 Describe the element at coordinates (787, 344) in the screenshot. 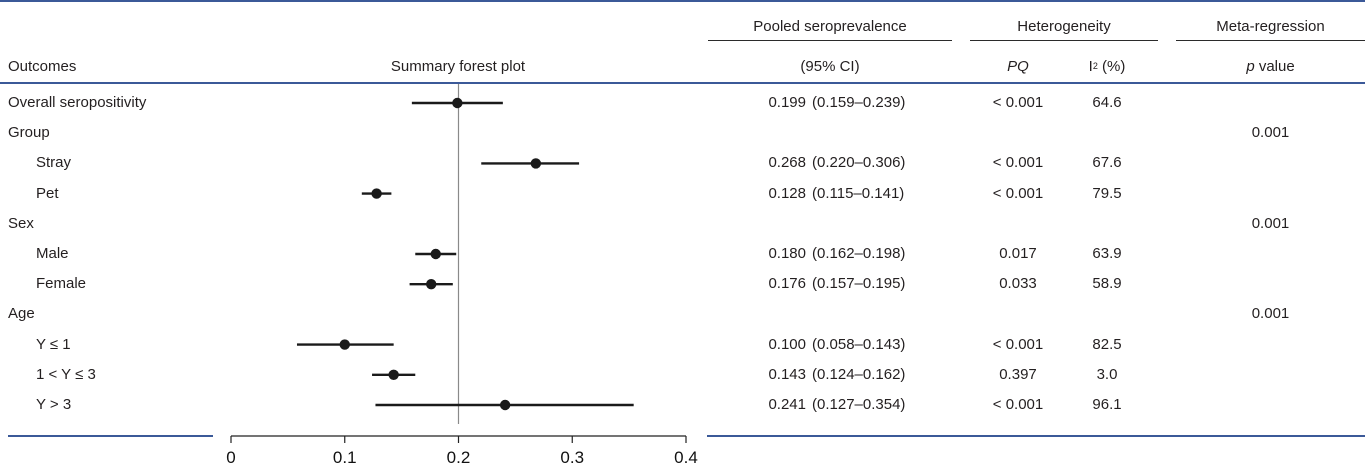

I see `pooled-estimate: 0.100` at that location.